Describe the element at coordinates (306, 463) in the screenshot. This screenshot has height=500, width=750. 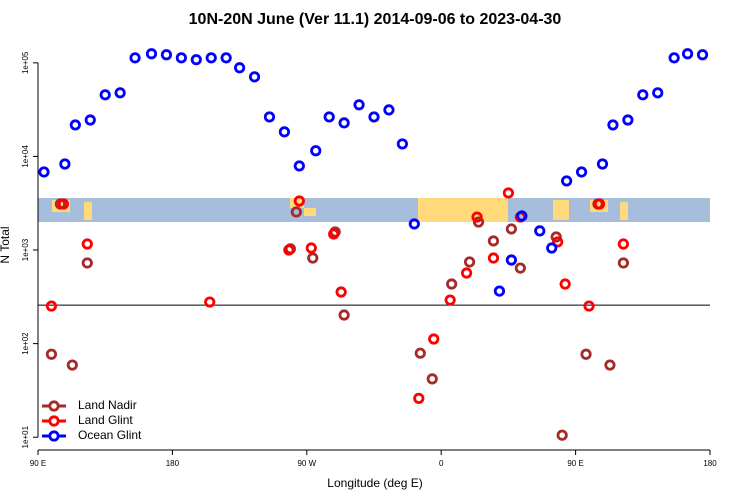
I see `x-tick-label: 90 W` at that location.